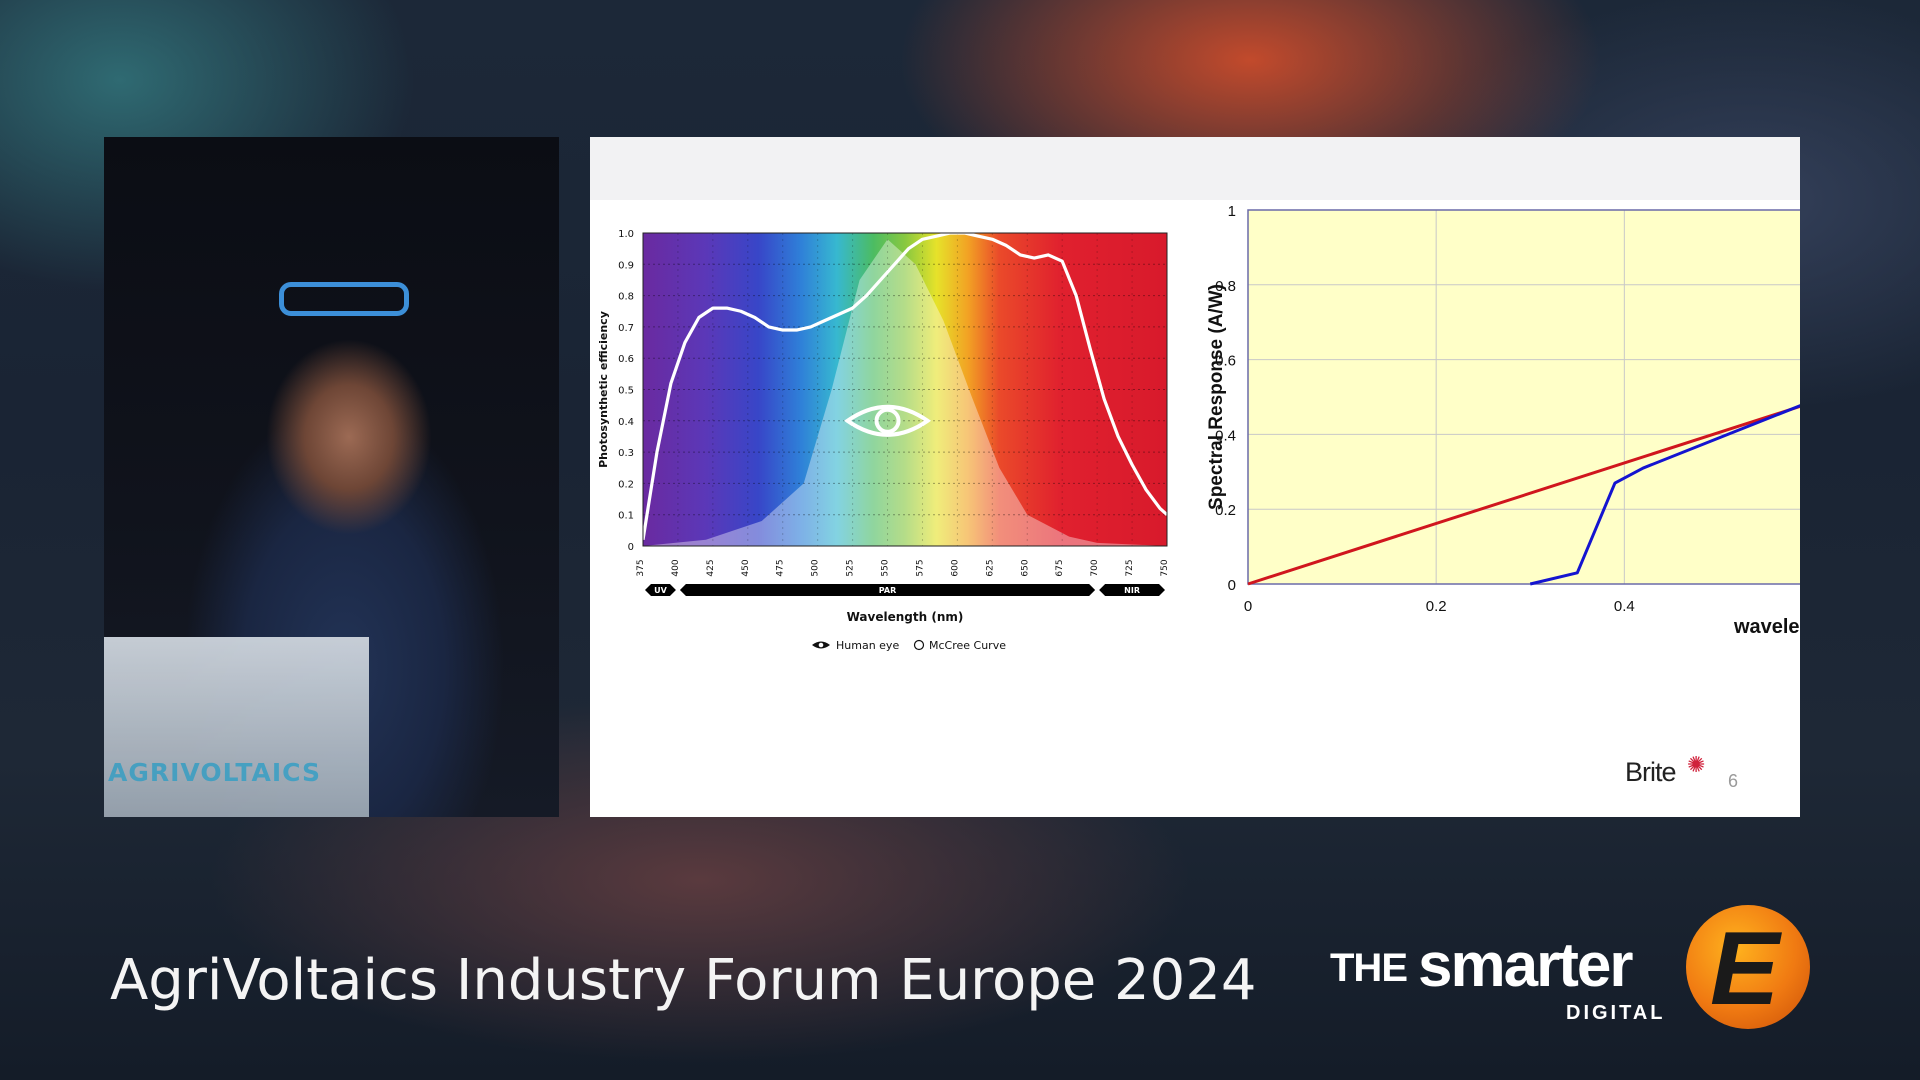  What do you see at coordinates (1651, 772) in the screenshot?
I see `brite-logo: Brite` at bounding box center [1651, 772].